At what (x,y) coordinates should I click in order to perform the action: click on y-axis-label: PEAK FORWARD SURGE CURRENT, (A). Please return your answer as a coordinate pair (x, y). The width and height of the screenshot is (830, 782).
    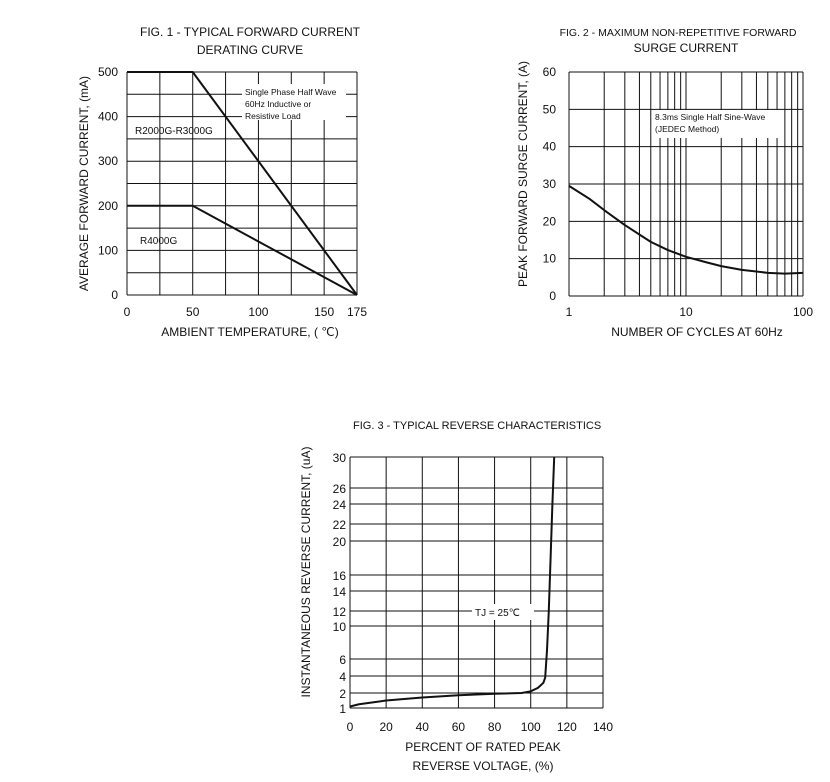
    Looking at the image, I should click on (523, 174).